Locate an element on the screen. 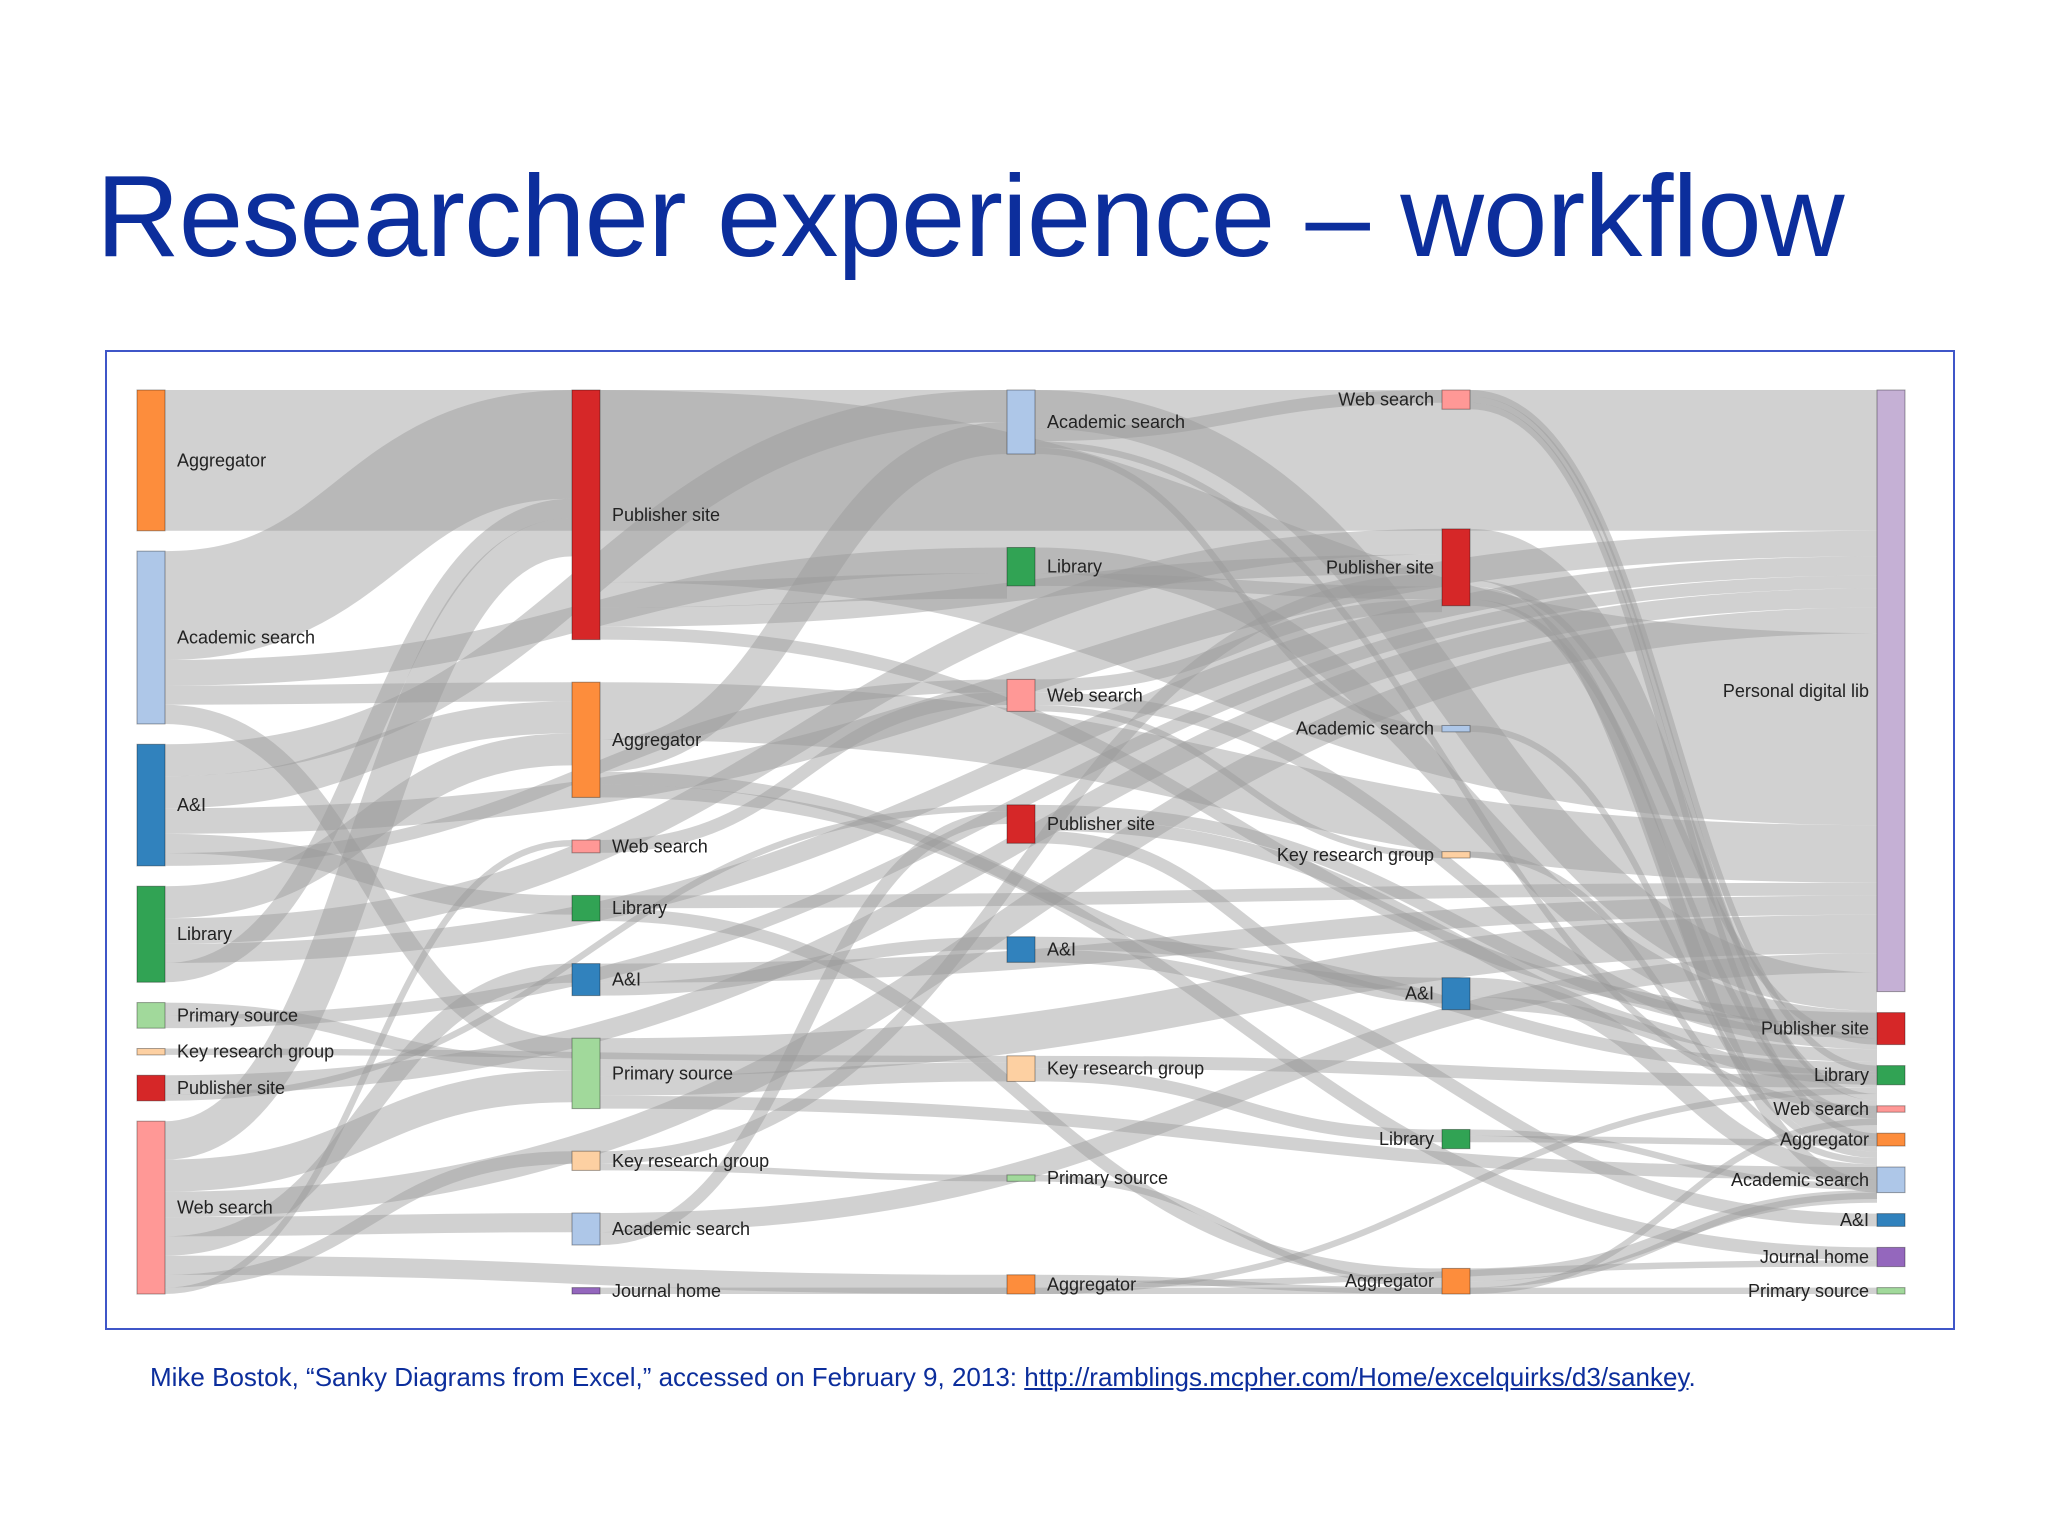 This screenshot has width=2048, height=1536. node-stage5-publisher-site is located at coordinates (1891, 1029).